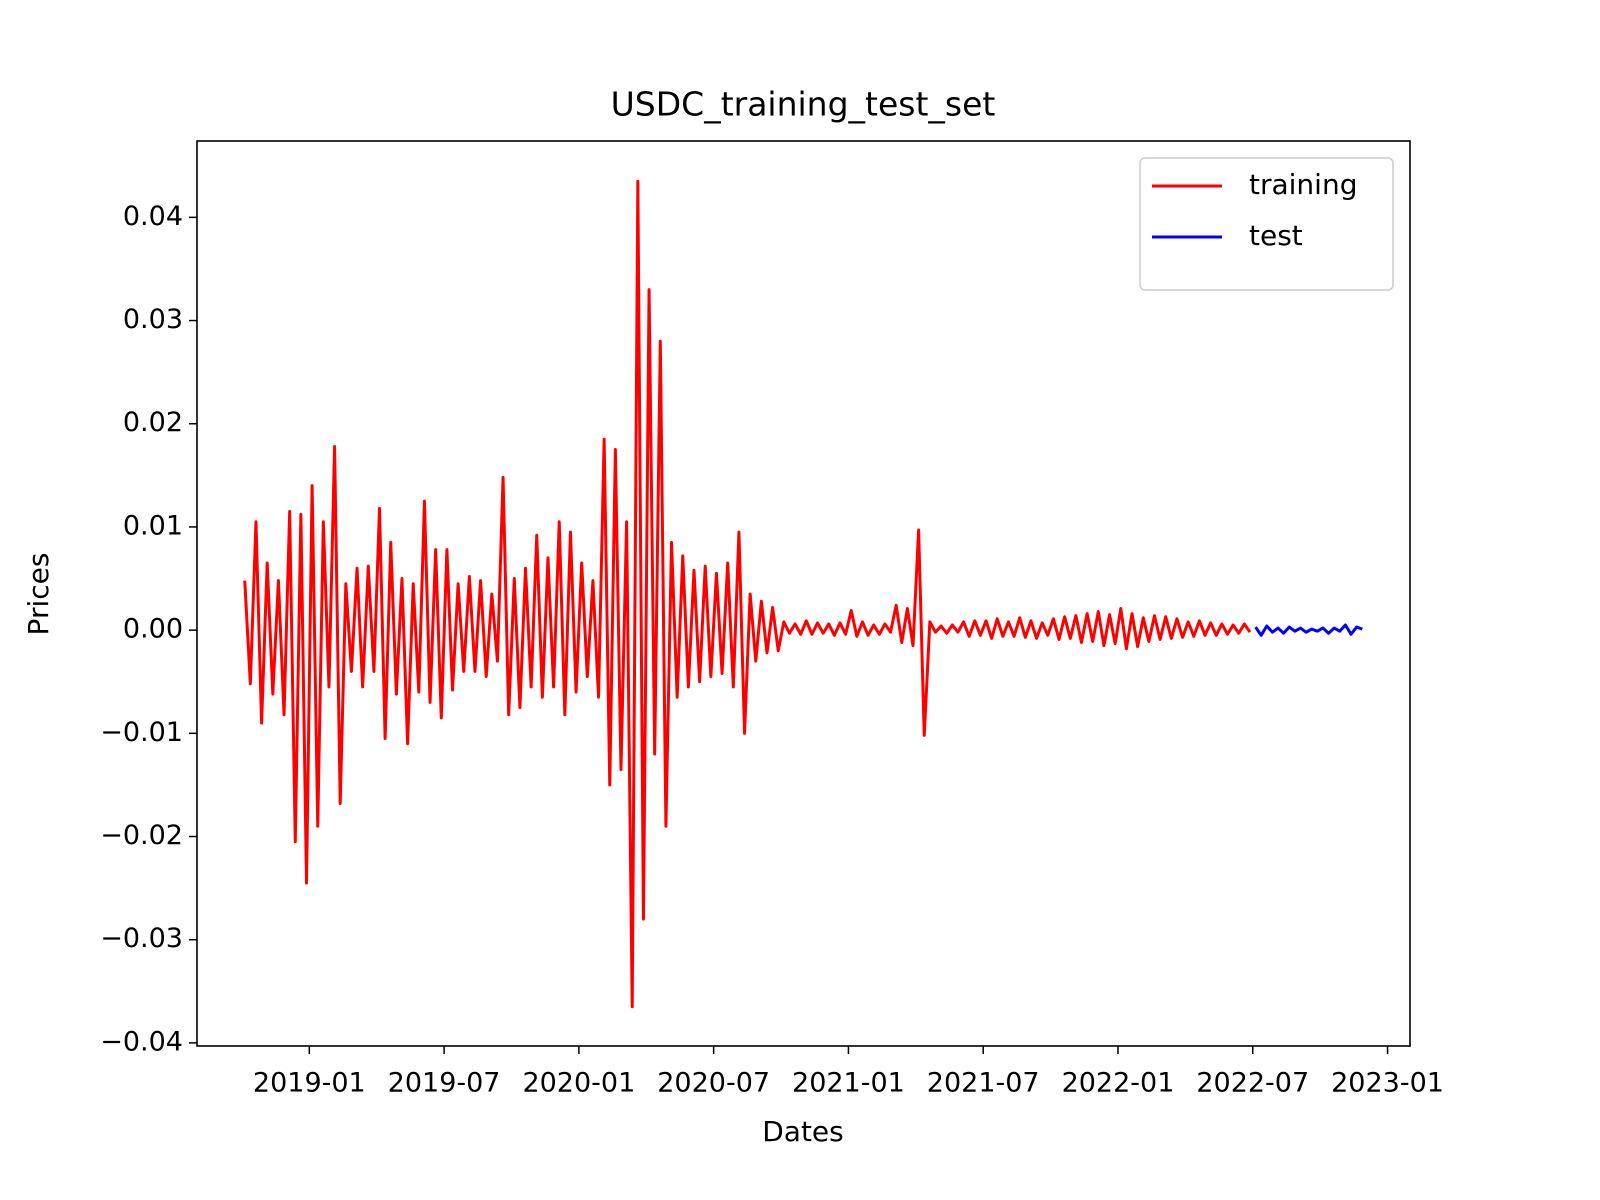 Image resolution: width=1600 pixels, height=1200 pixels. Describe the element at coordinates (1303, 184) in the screenshot. I see `legend-label: training` at that location.